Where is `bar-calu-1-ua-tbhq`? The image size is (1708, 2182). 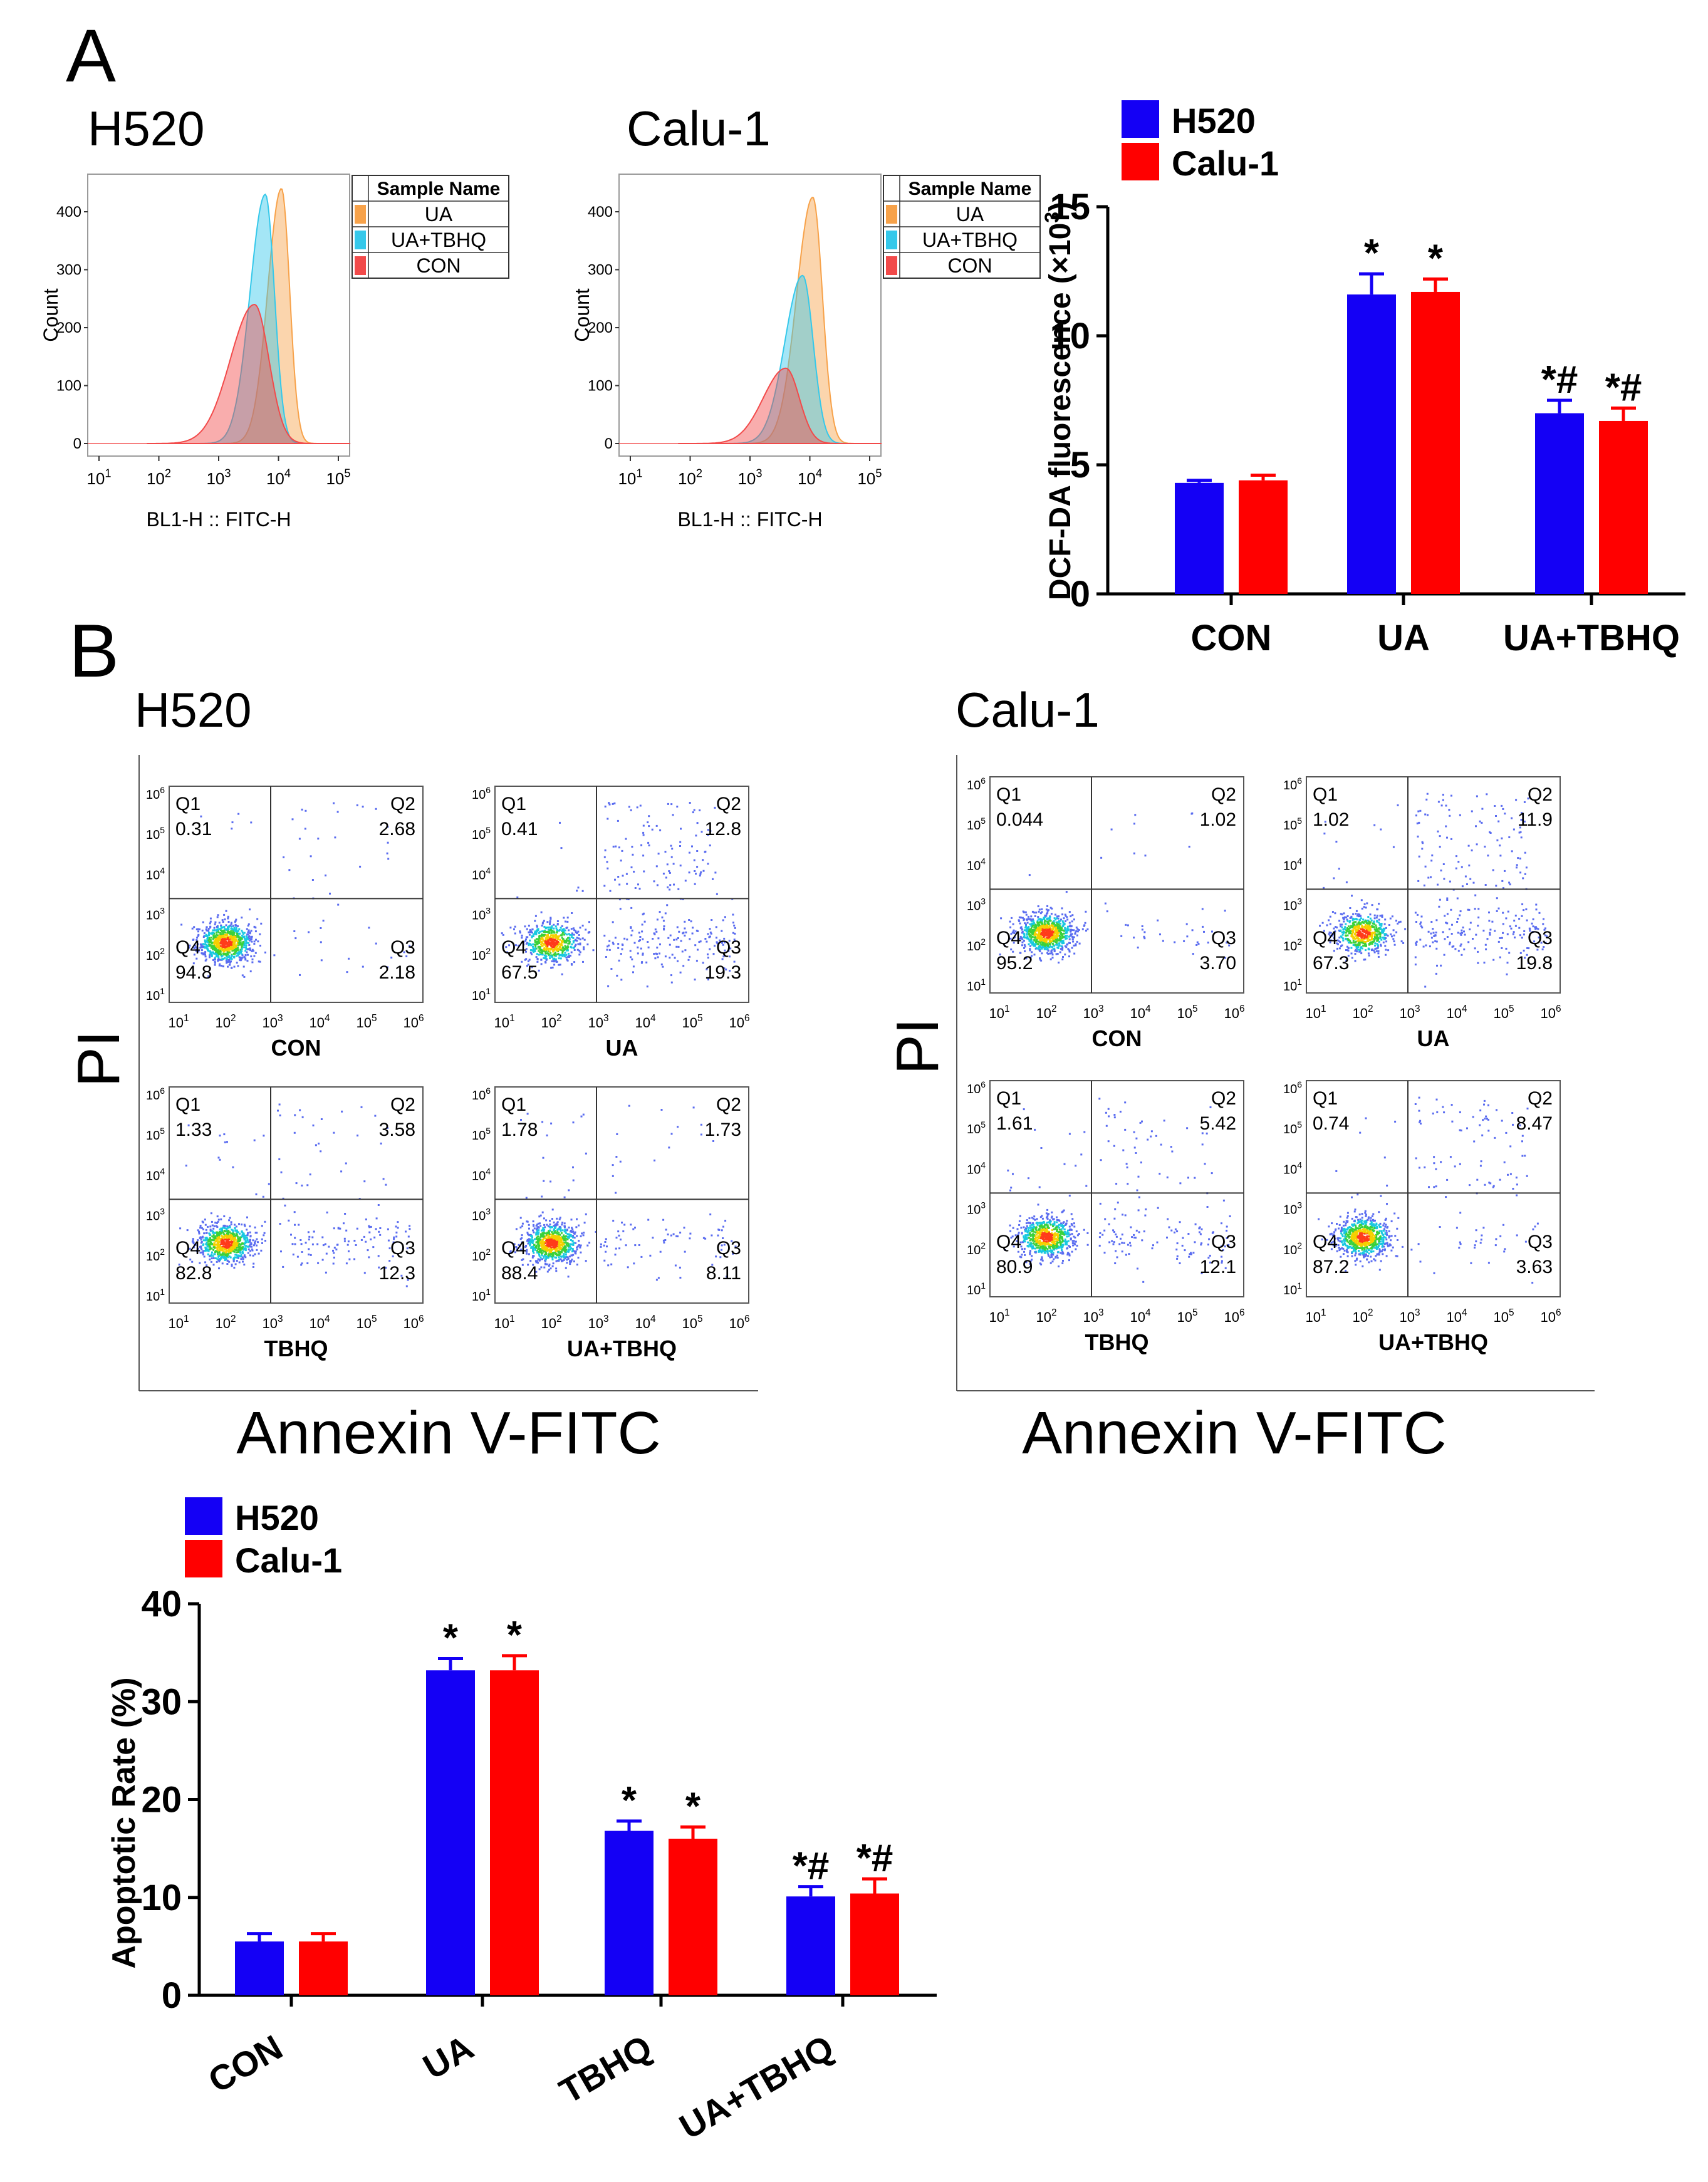
bar-calu-1-ua-tbhq is located at coordinates (1624, 507).